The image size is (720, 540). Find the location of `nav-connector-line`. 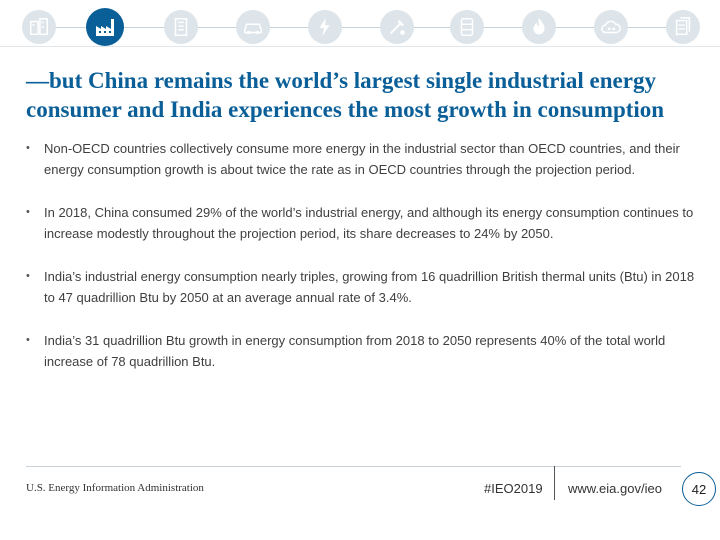

nav-connector-line is located at coordinates (364, 27).